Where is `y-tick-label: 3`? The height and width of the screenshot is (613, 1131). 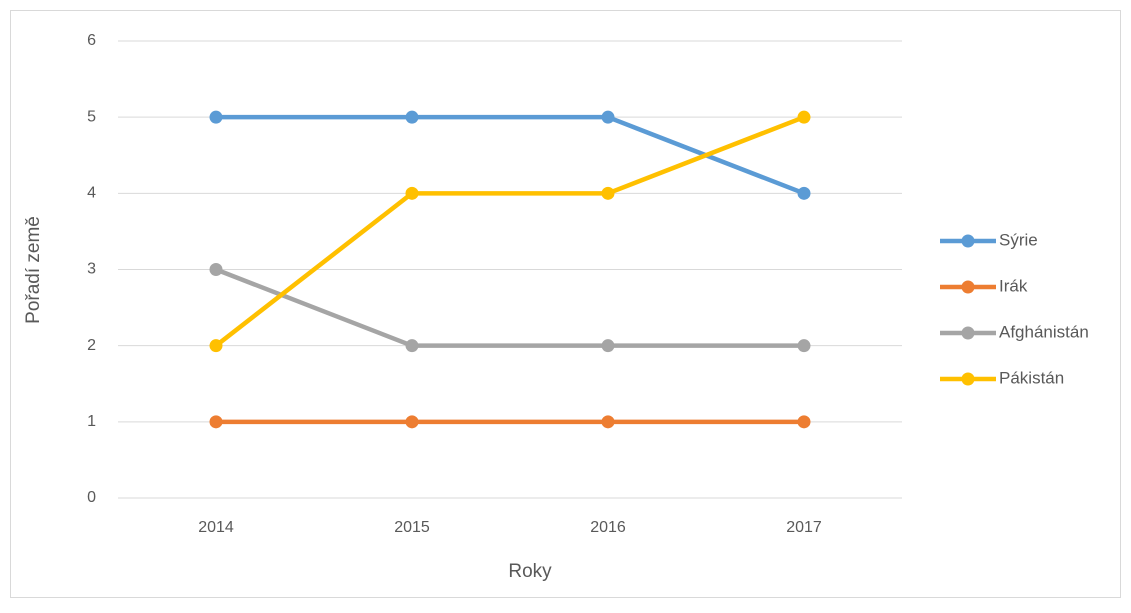 y-tick-label: 3 is located at coordinates (91, 269).